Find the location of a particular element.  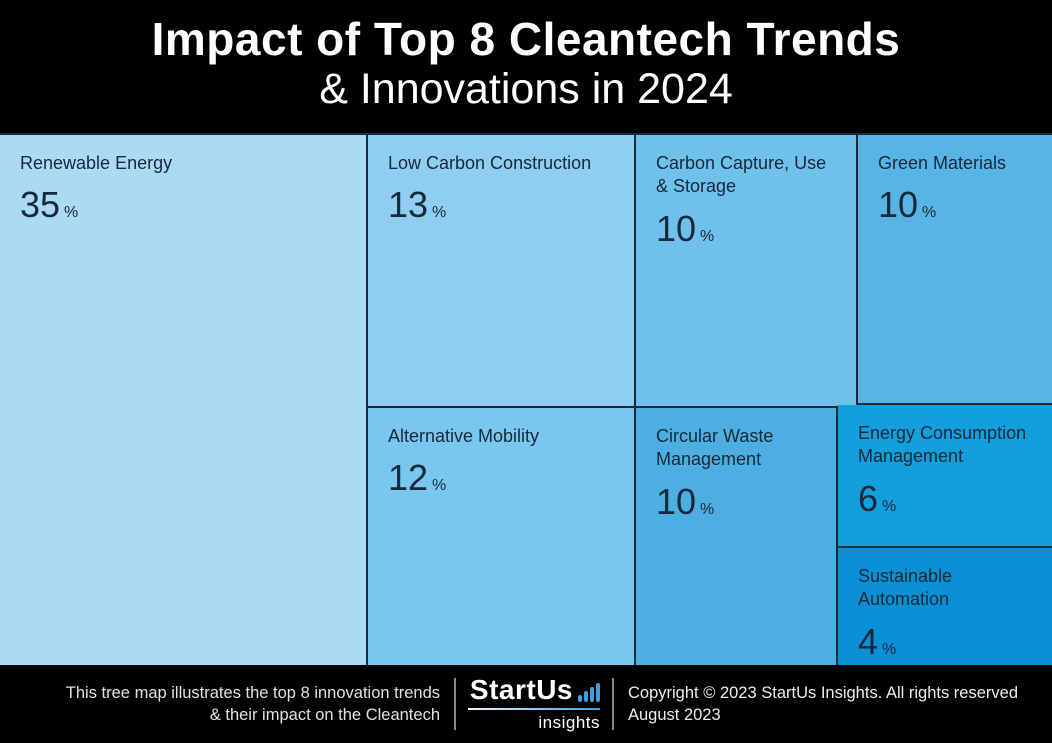

tile-label: Green Materials is located at coordinates (942, 163).